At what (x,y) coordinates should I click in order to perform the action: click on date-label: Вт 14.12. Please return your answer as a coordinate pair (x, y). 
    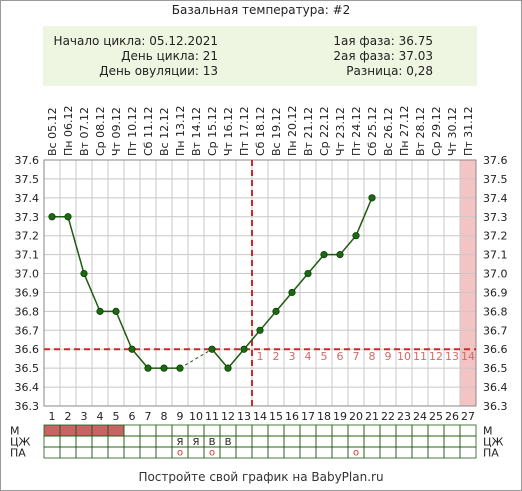
    Looking at the image, I should click on (196, 131).